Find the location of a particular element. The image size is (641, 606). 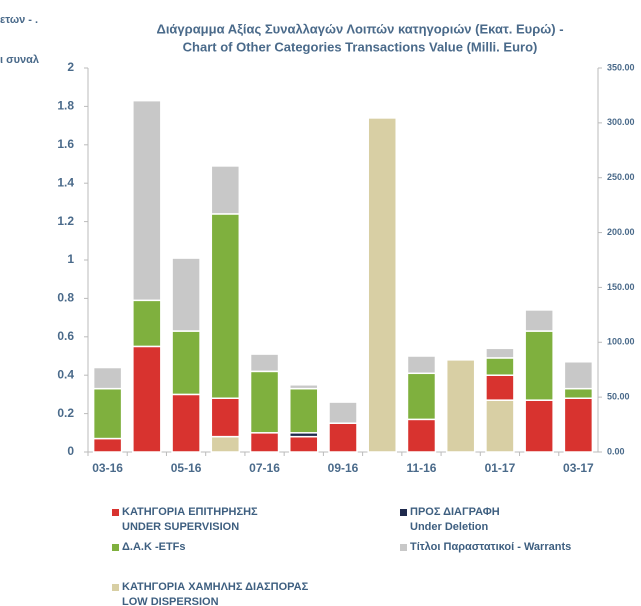

clipped-label: ι συναλ is located at coordinates (19, 60).